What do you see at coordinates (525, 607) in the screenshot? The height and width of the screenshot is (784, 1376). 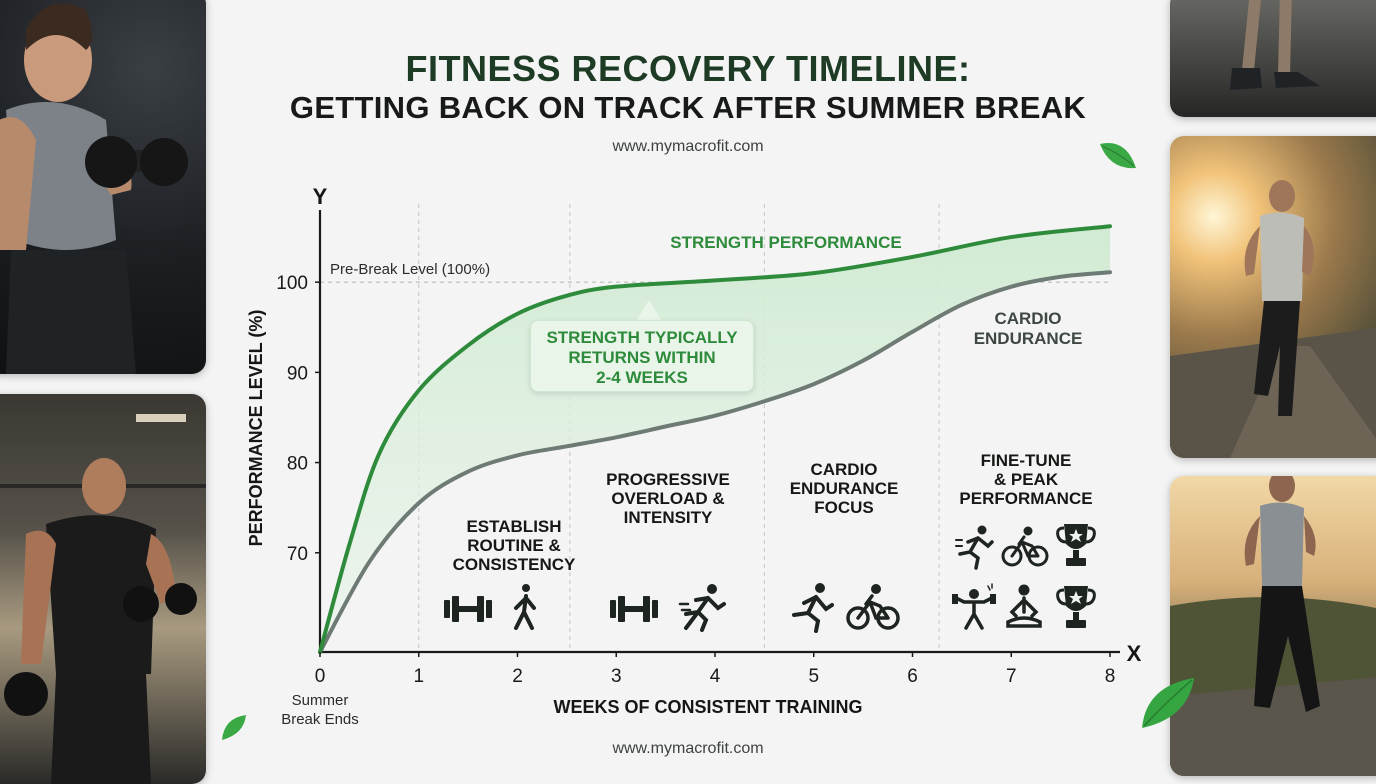 I see `walking-icon` at bounding box center [525, 607].